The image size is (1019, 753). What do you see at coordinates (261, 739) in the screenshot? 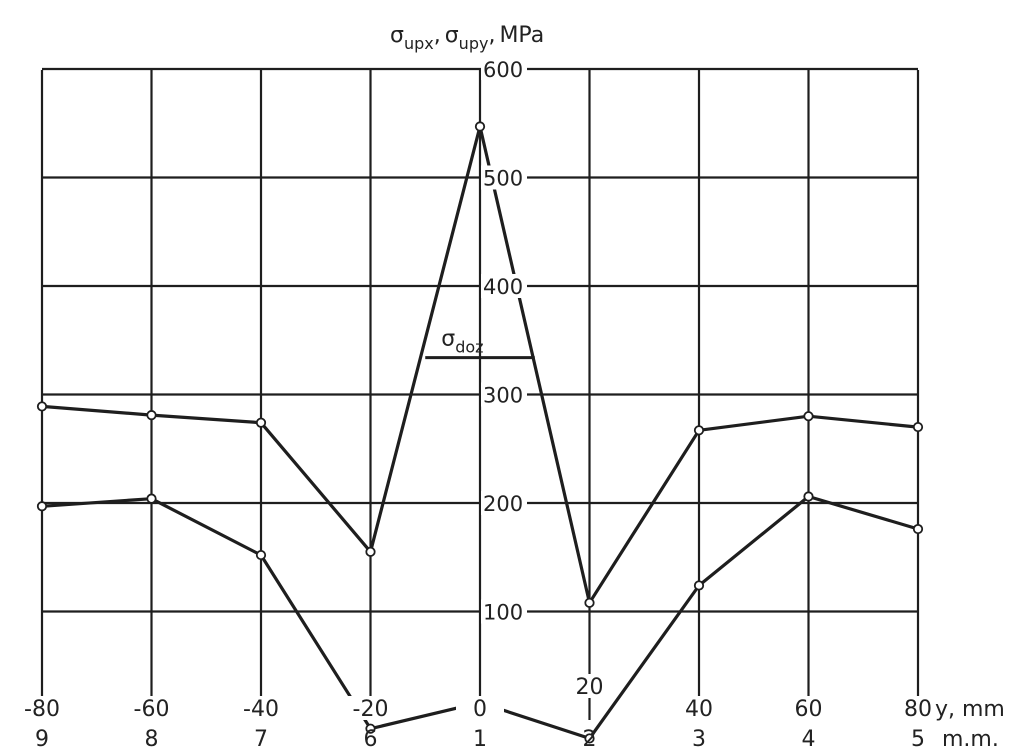
I see `measurement-point-label: 7` at bounding box center [261, 739].